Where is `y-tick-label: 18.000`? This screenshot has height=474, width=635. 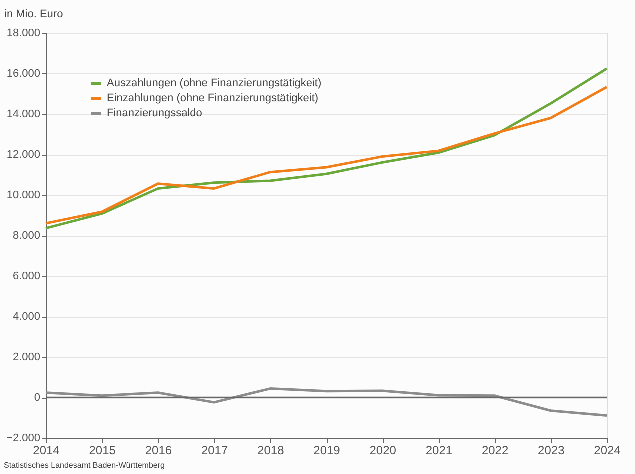 y-tick-label: 18.000 is located at coordinates (23, 34).